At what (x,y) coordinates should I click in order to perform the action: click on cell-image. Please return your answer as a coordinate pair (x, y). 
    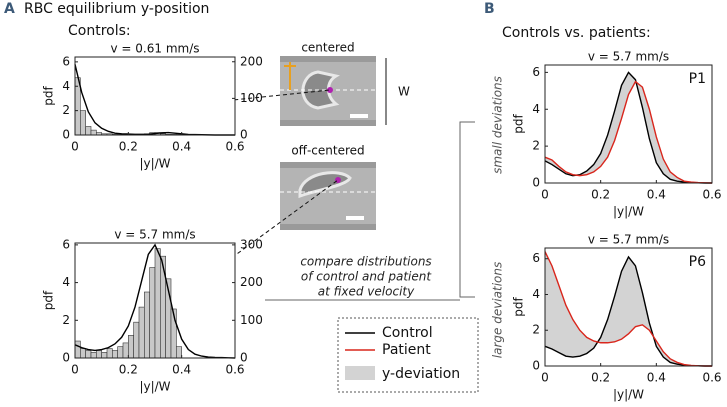
    Looking at the image, I should click on (328, 196).